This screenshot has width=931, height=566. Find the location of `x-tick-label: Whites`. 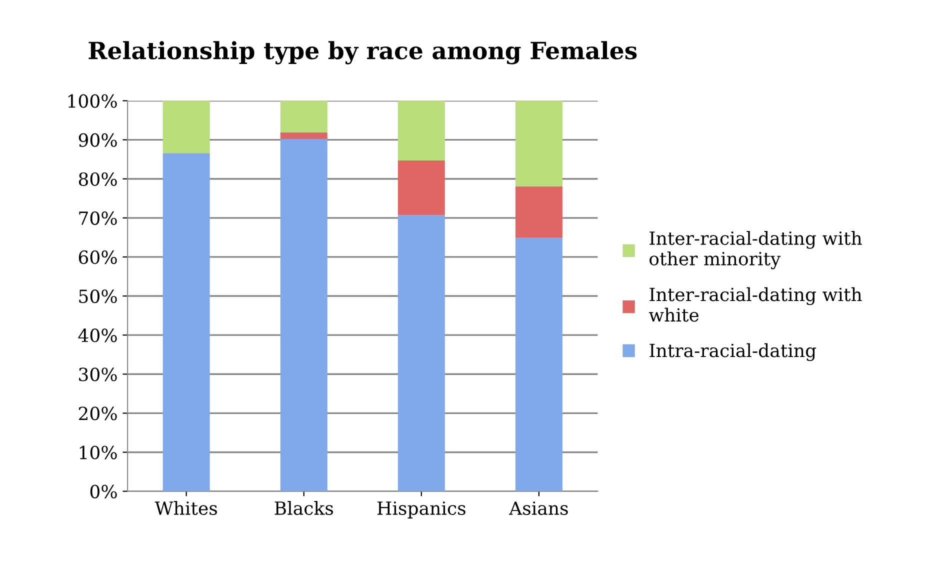

x-tick-label: Whites is located at coordinates (185, 508).